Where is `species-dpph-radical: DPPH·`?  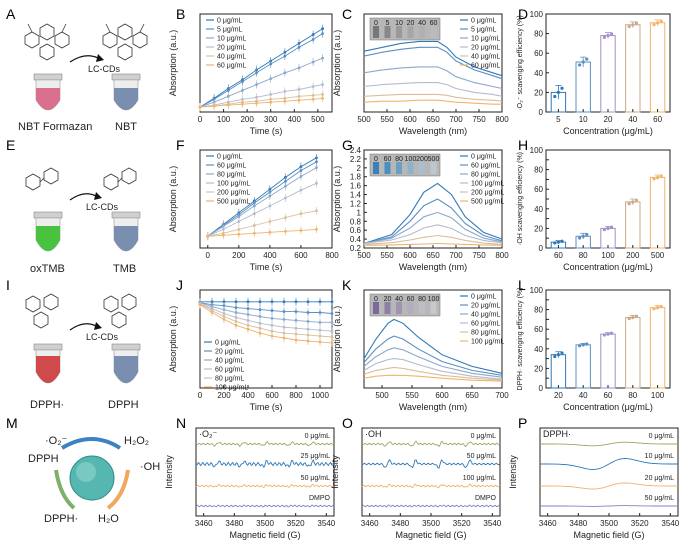 species-dpph-radical: DPPH· is located at coordinates (61, 519).